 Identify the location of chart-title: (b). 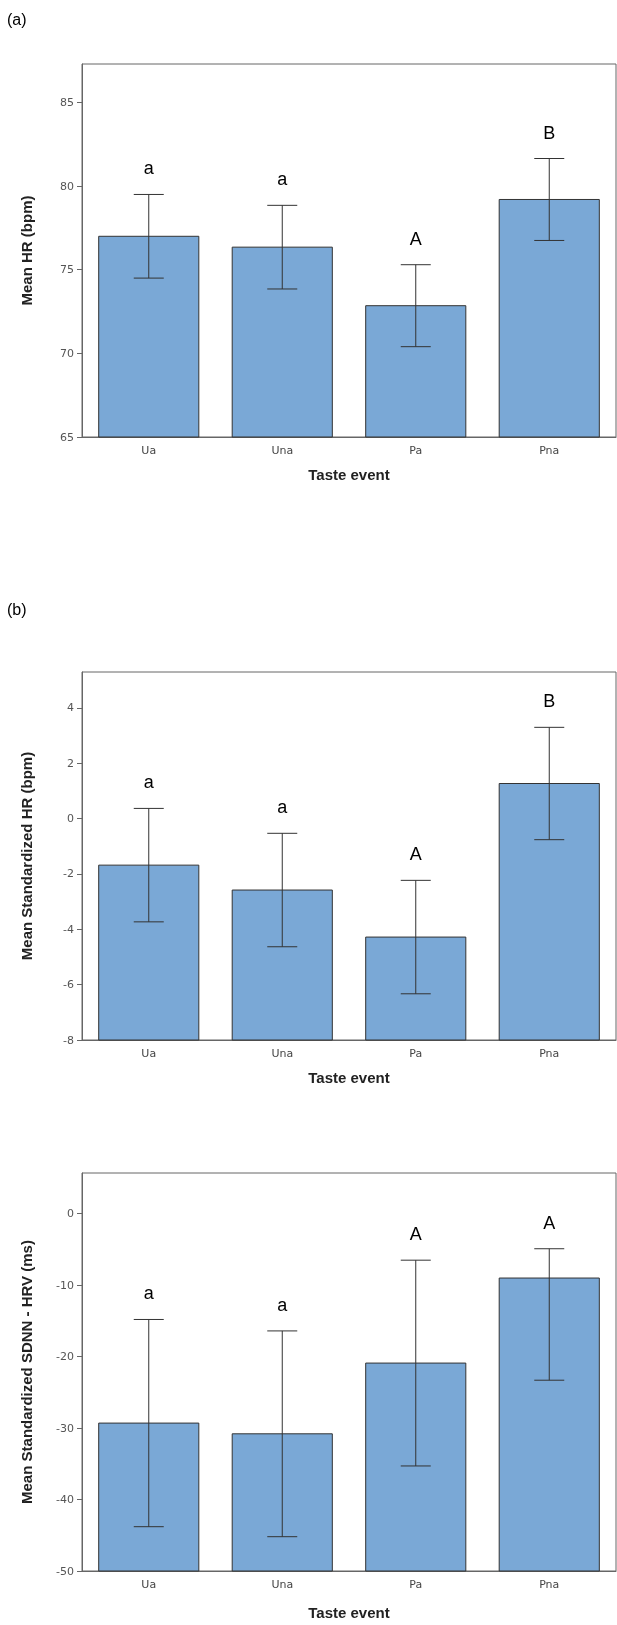
(17, 609).